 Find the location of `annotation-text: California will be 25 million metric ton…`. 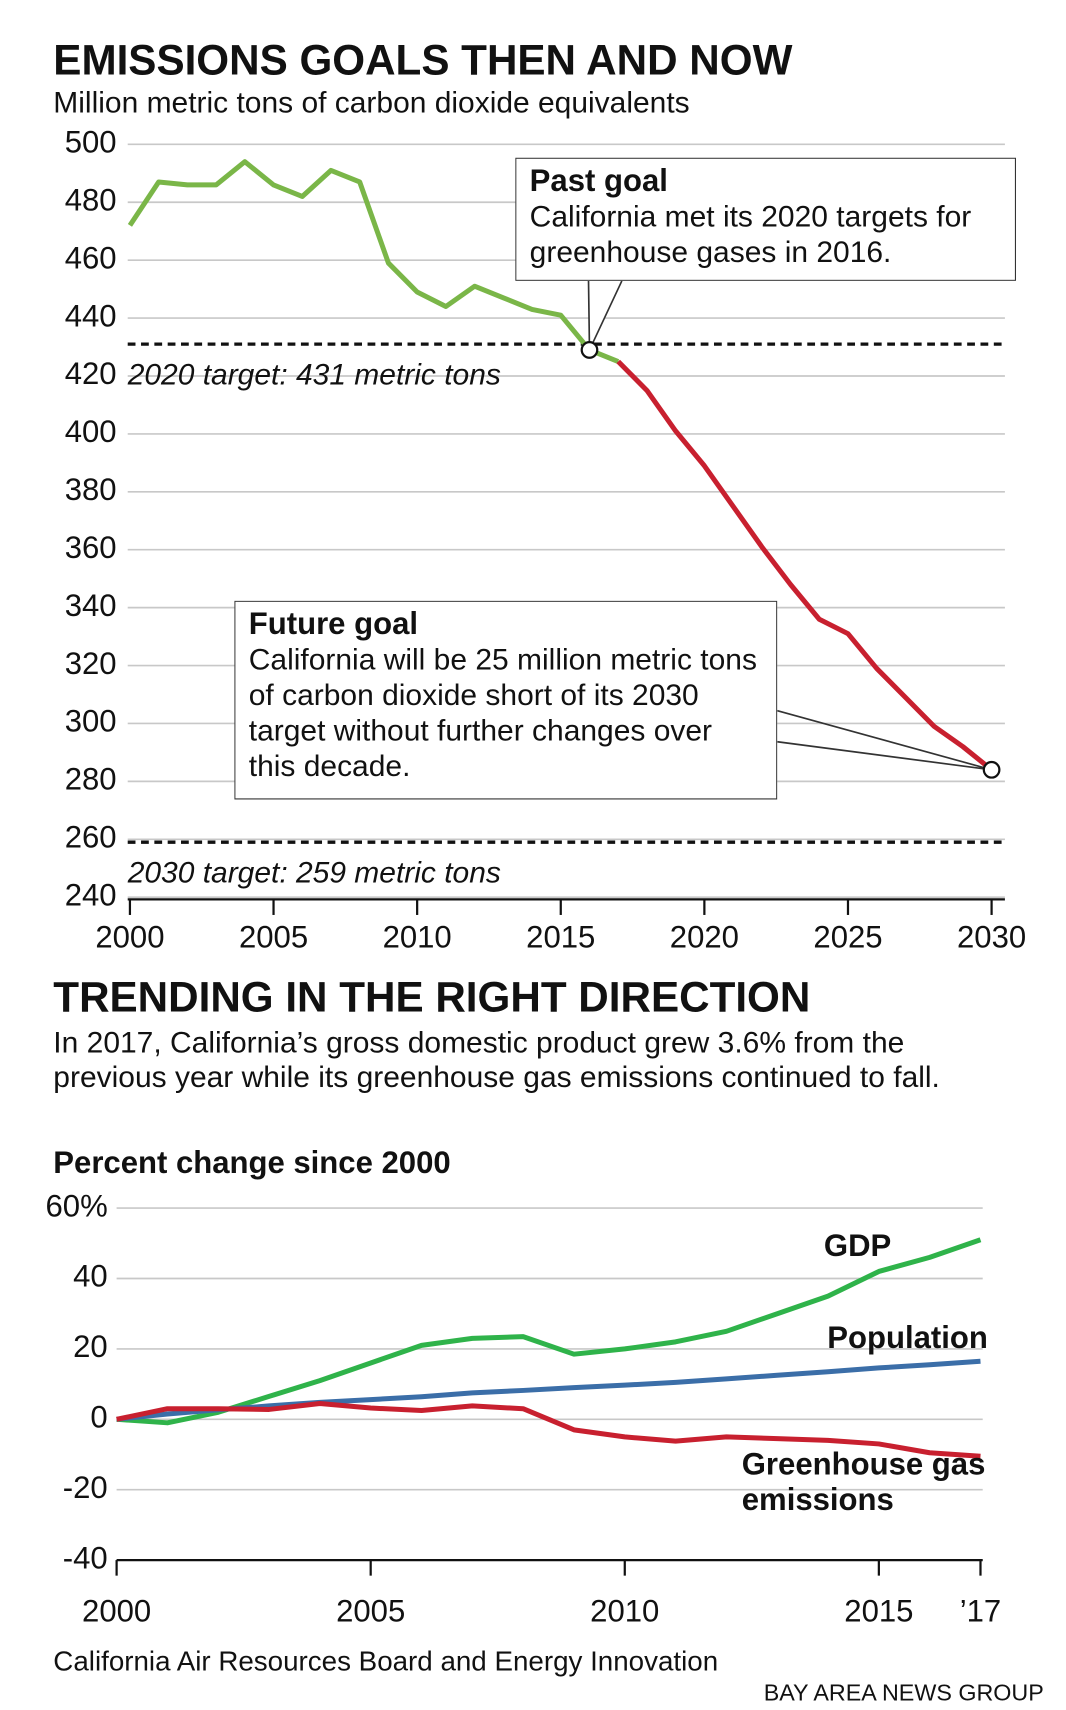

annotation-text: California will be 25 million metric ton… is located at coordinates (502, 712).